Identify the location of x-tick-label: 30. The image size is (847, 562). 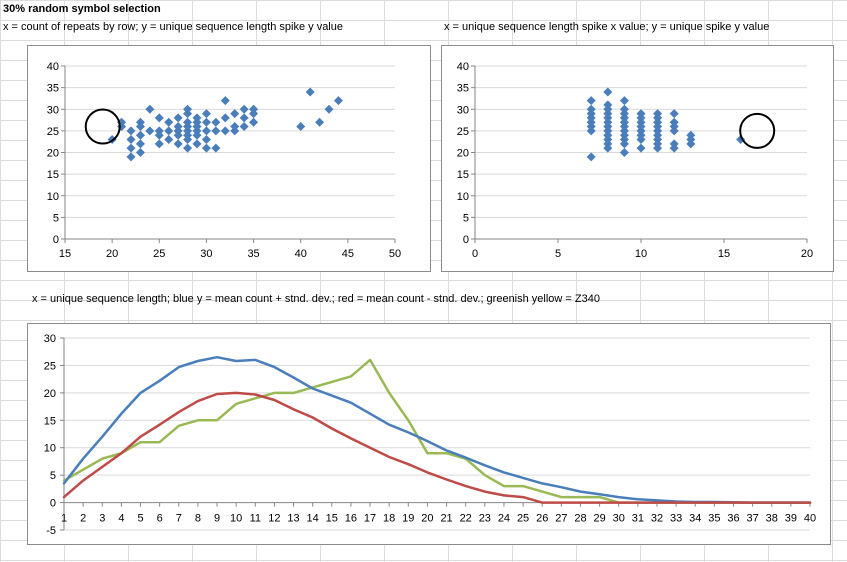
(206, 254).